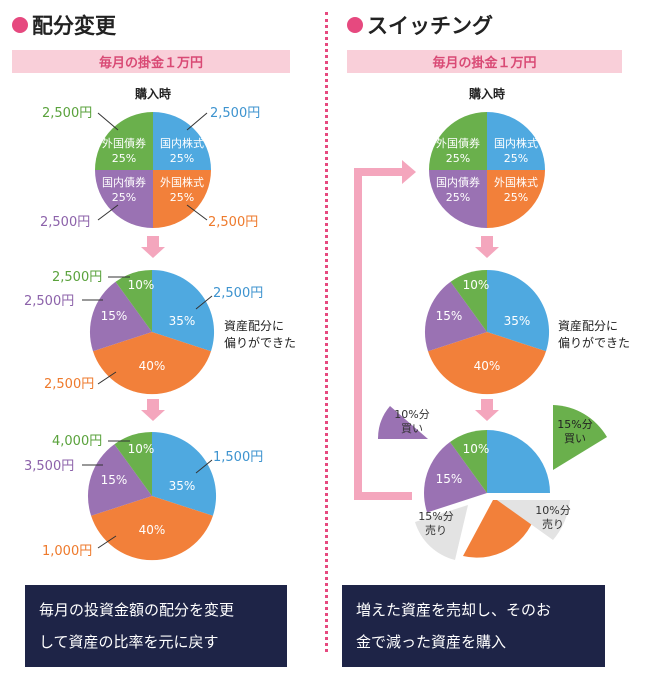 This screenshot has width=648, height=678. I want to click on caption-line: 金で減った資産を購入, so click(431, 642).